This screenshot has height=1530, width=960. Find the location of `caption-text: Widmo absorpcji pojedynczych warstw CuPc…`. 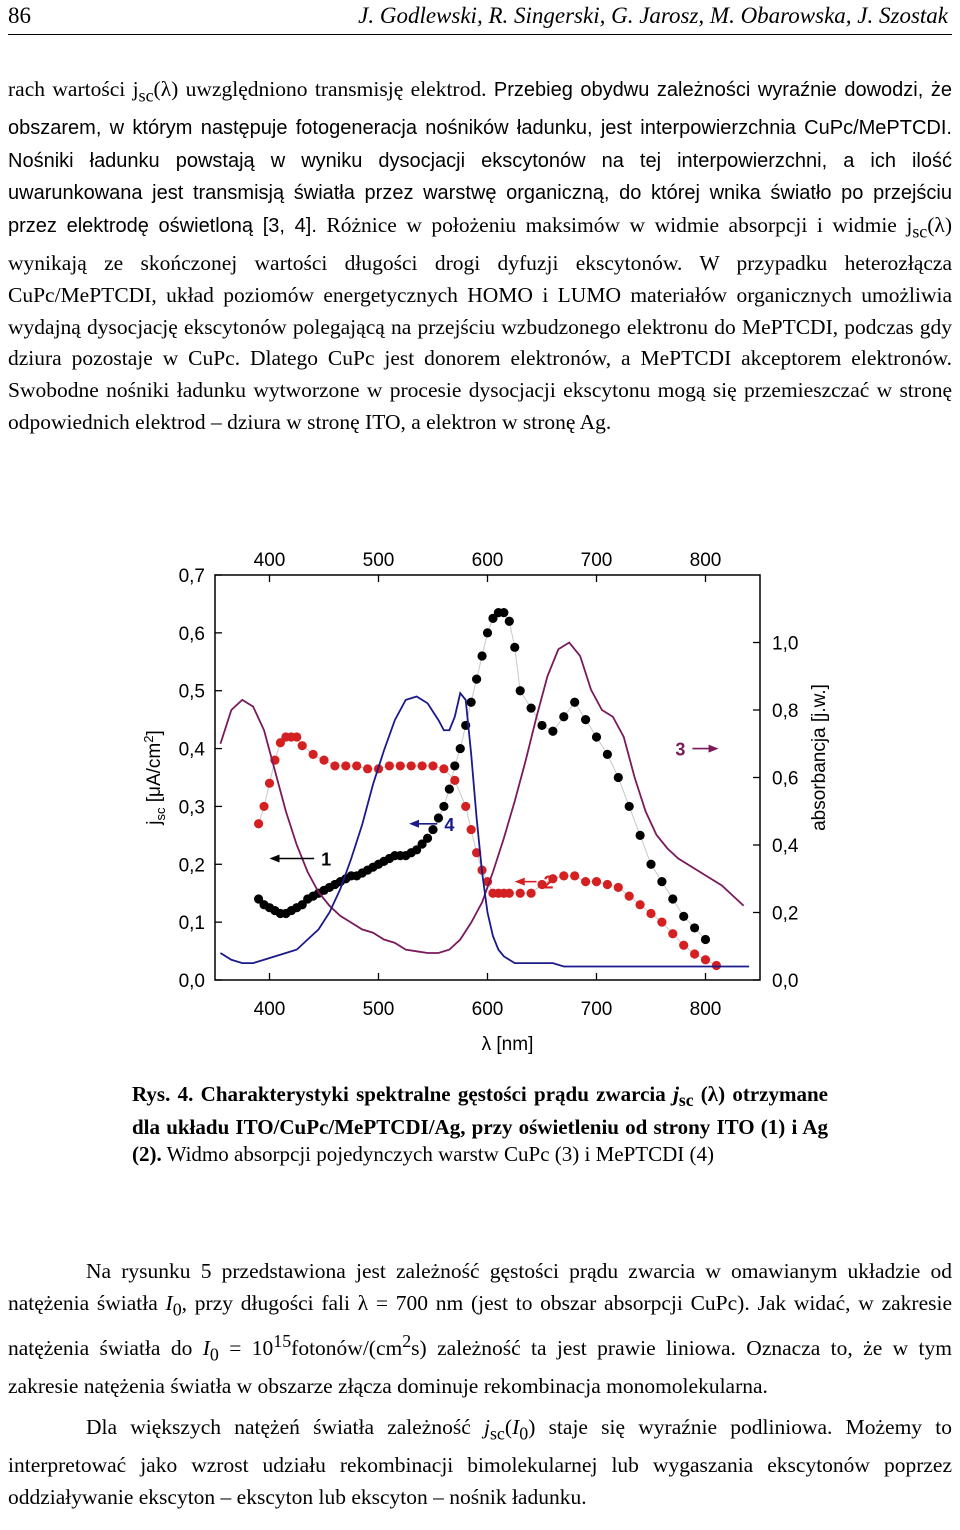

caption-text: Widmo absorpcji pojedynczych warstw CuPc… is located at coordinates (437, 1154).